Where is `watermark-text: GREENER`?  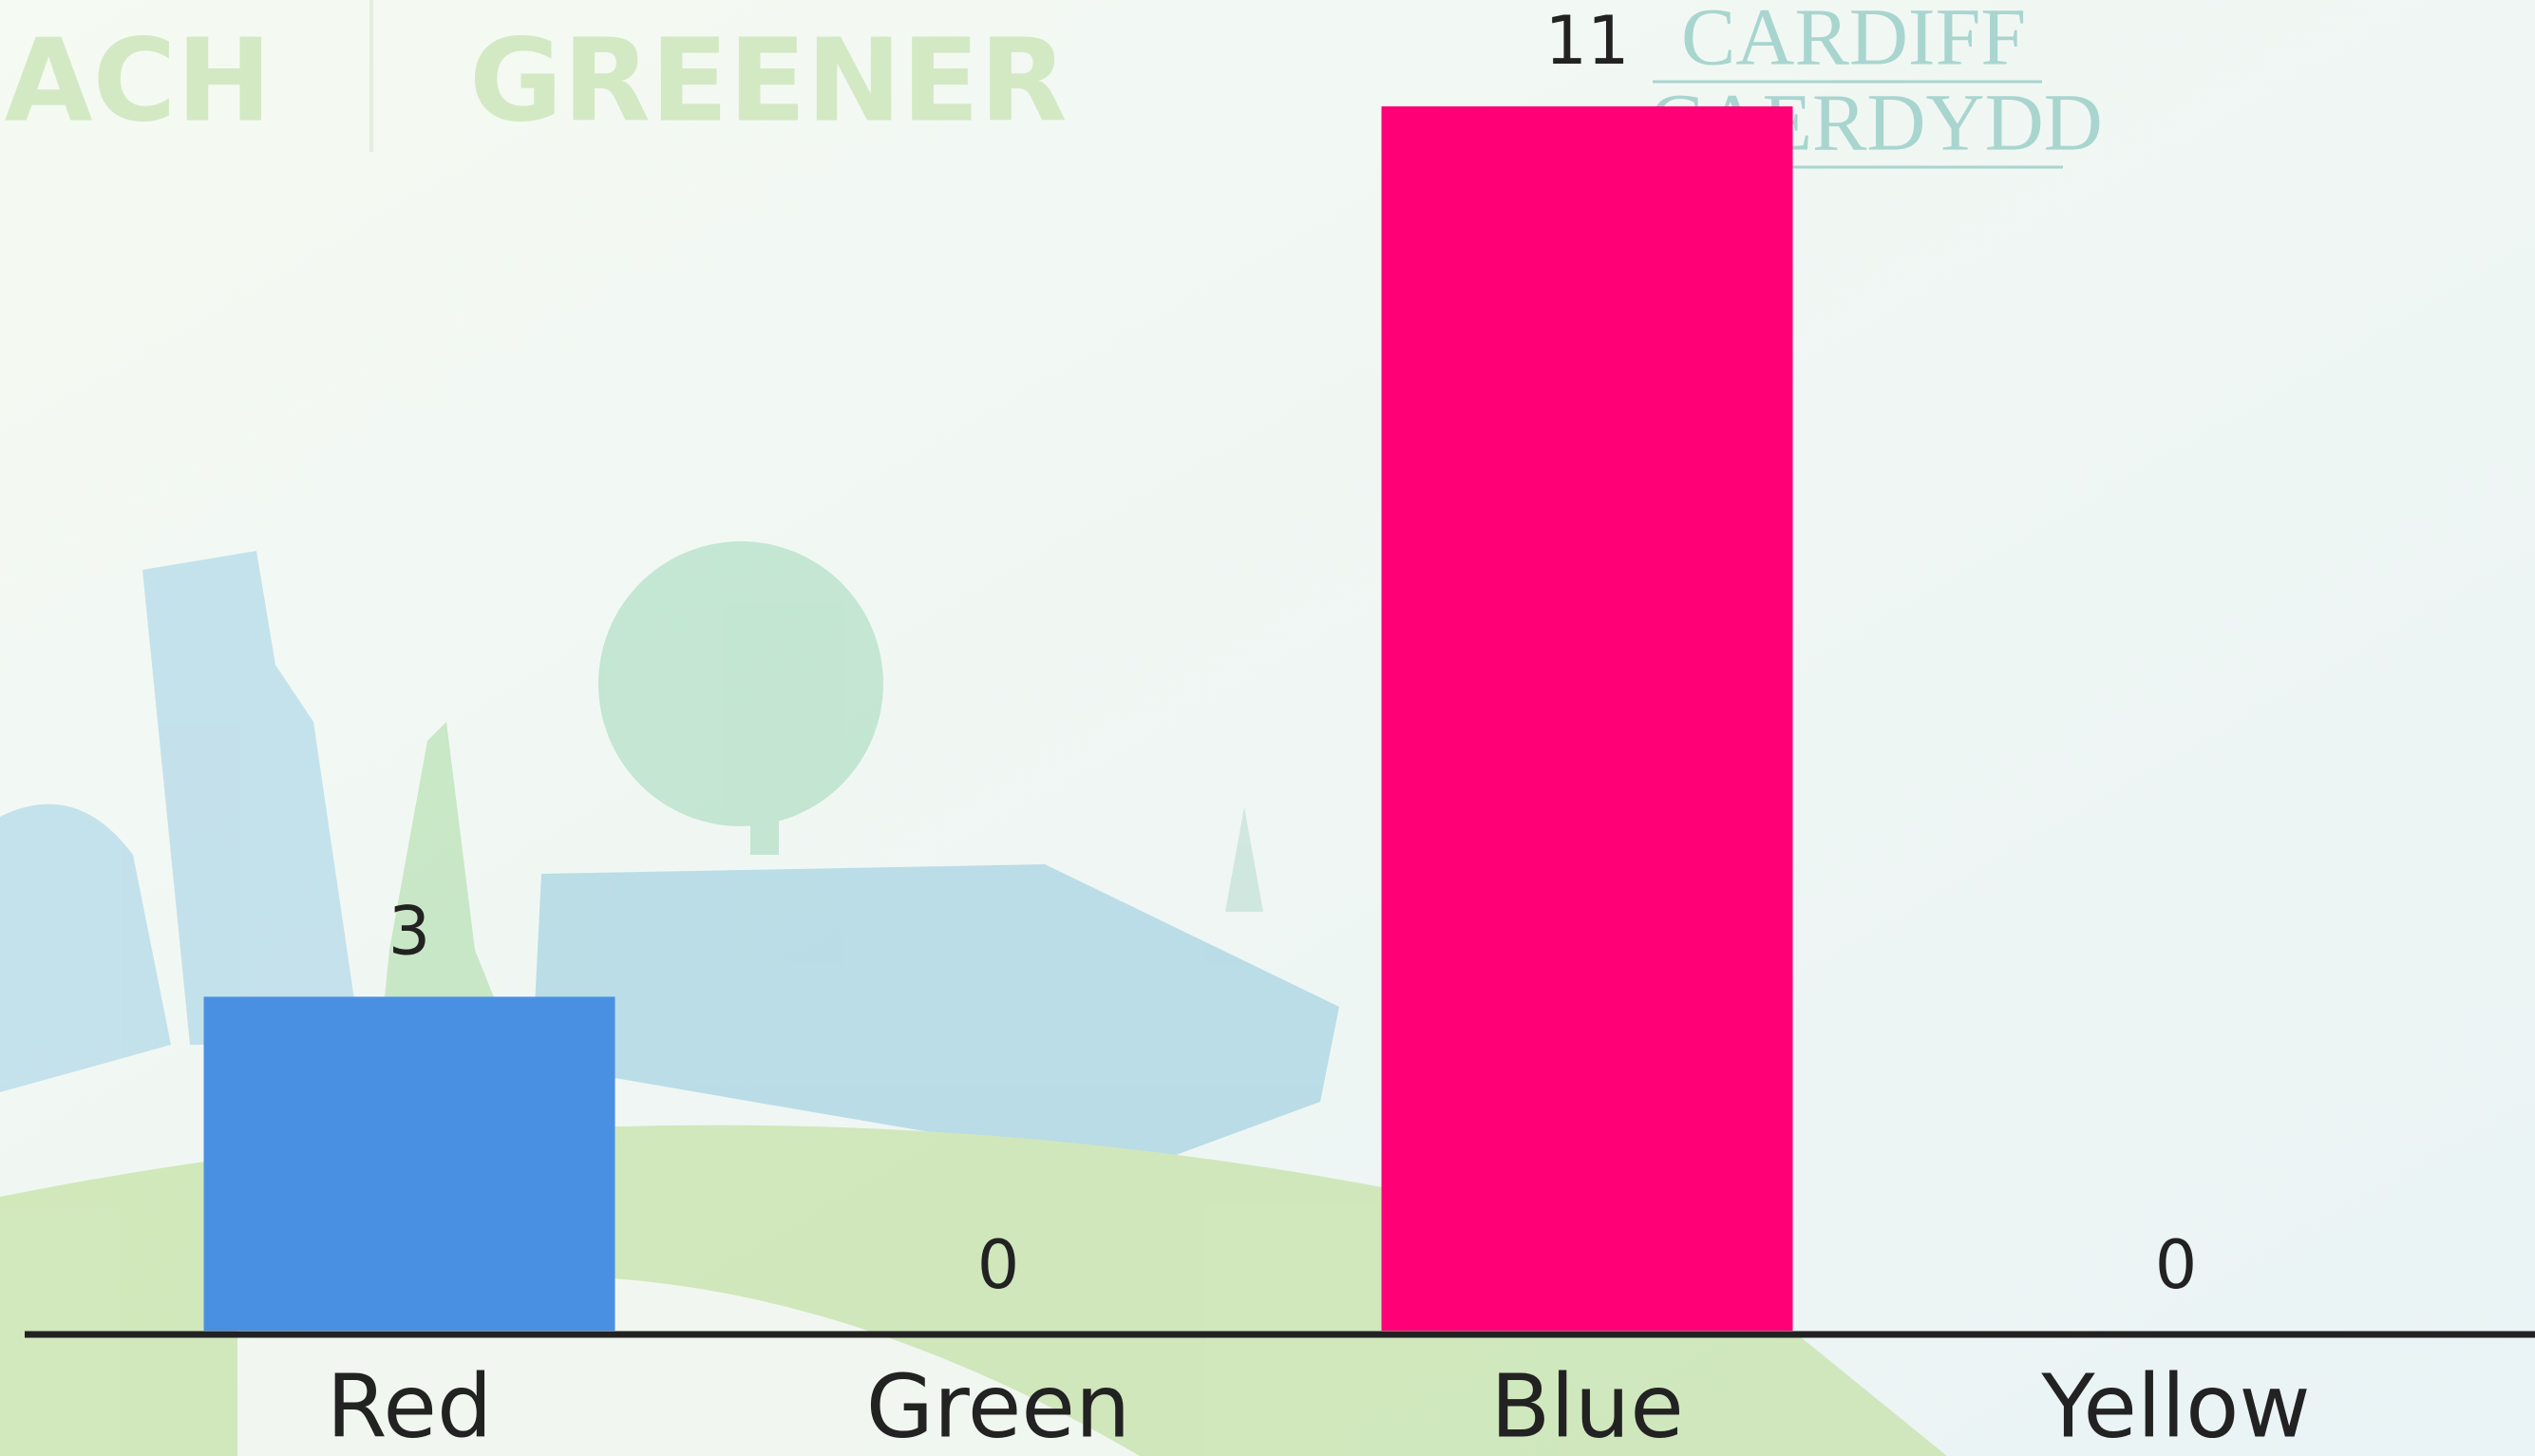
watermark-text: GREENER is located at coordinates (768, 82).